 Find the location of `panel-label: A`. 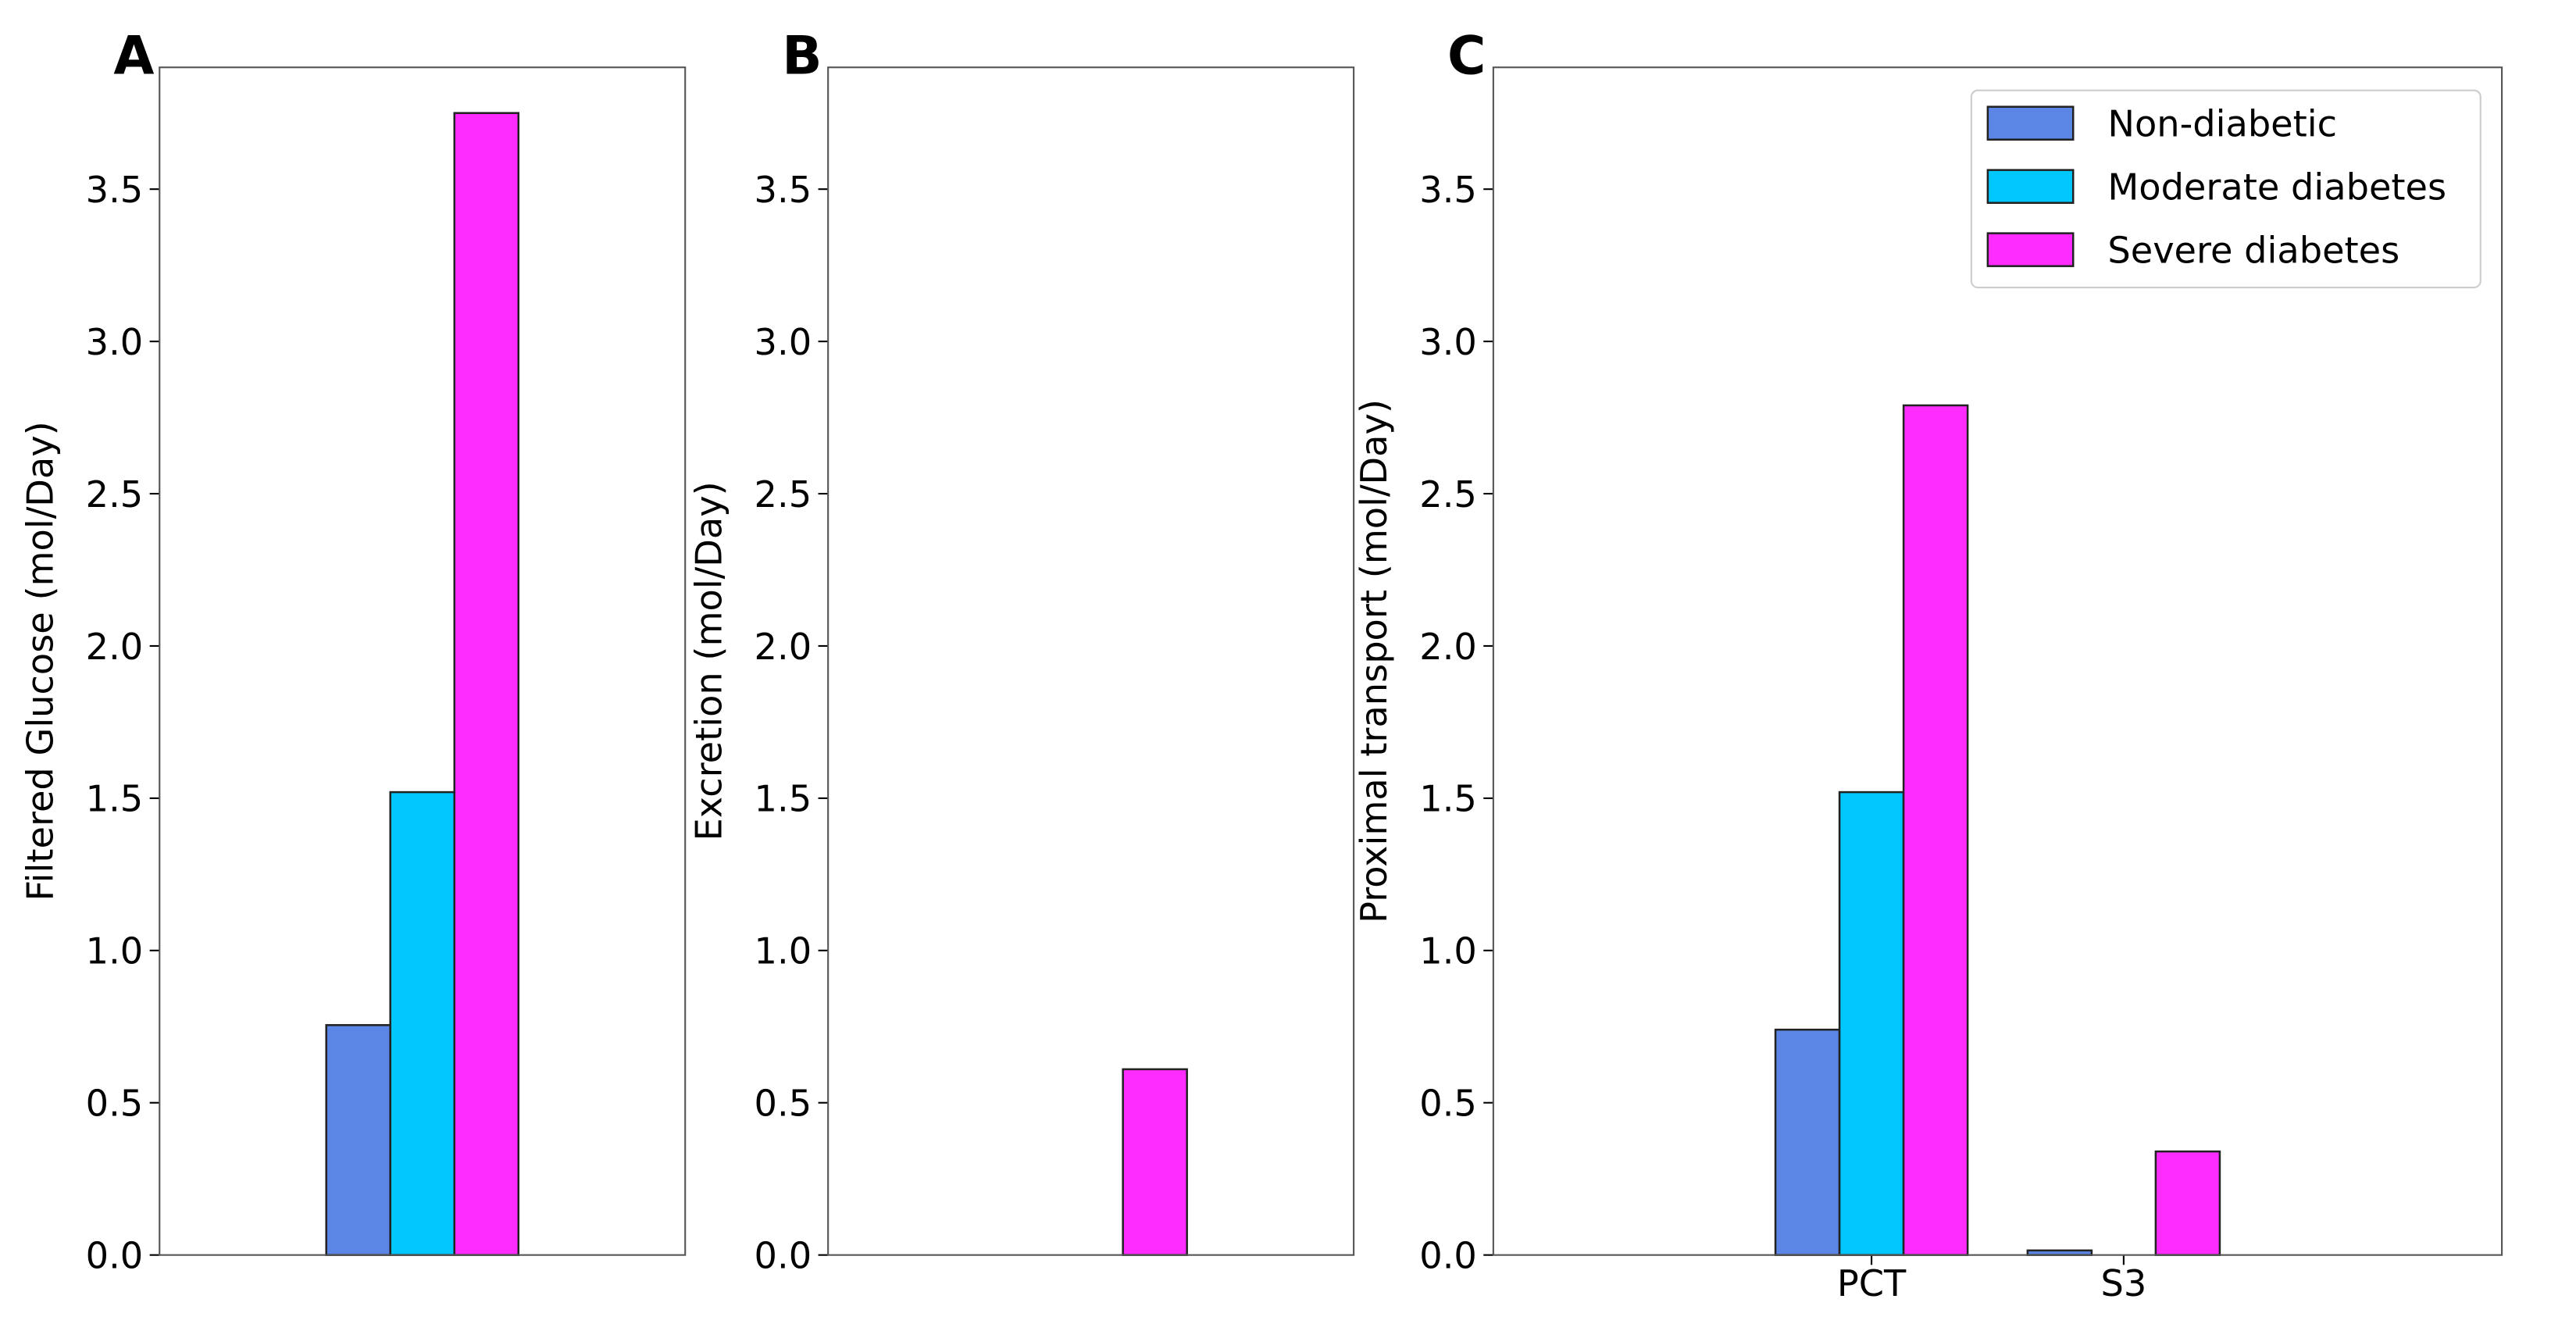

panel-label: A is located at coordinates (133, 56).